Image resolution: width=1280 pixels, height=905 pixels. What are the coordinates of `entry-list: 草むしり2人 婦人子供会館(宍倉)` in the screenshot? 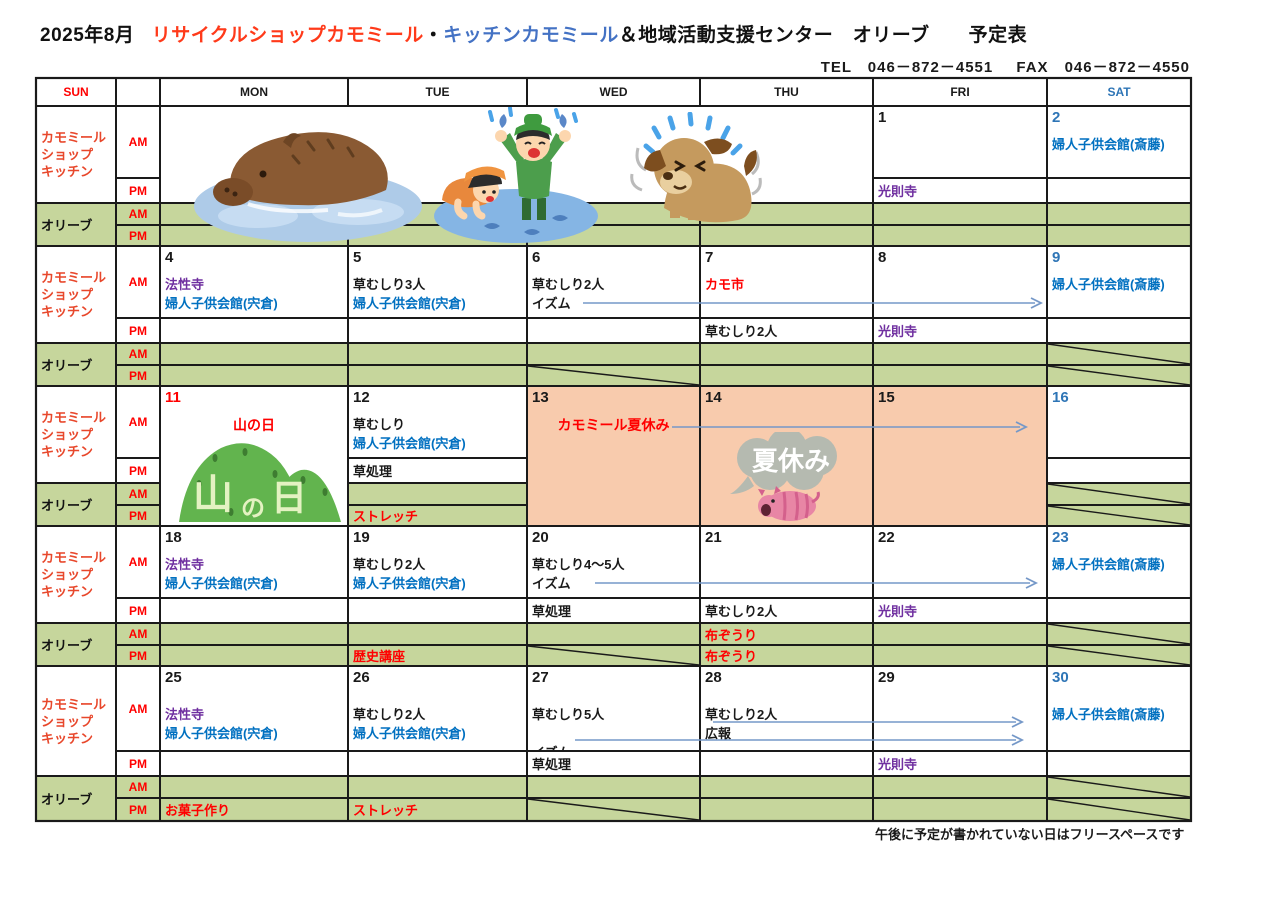 It's located at (438, 724).